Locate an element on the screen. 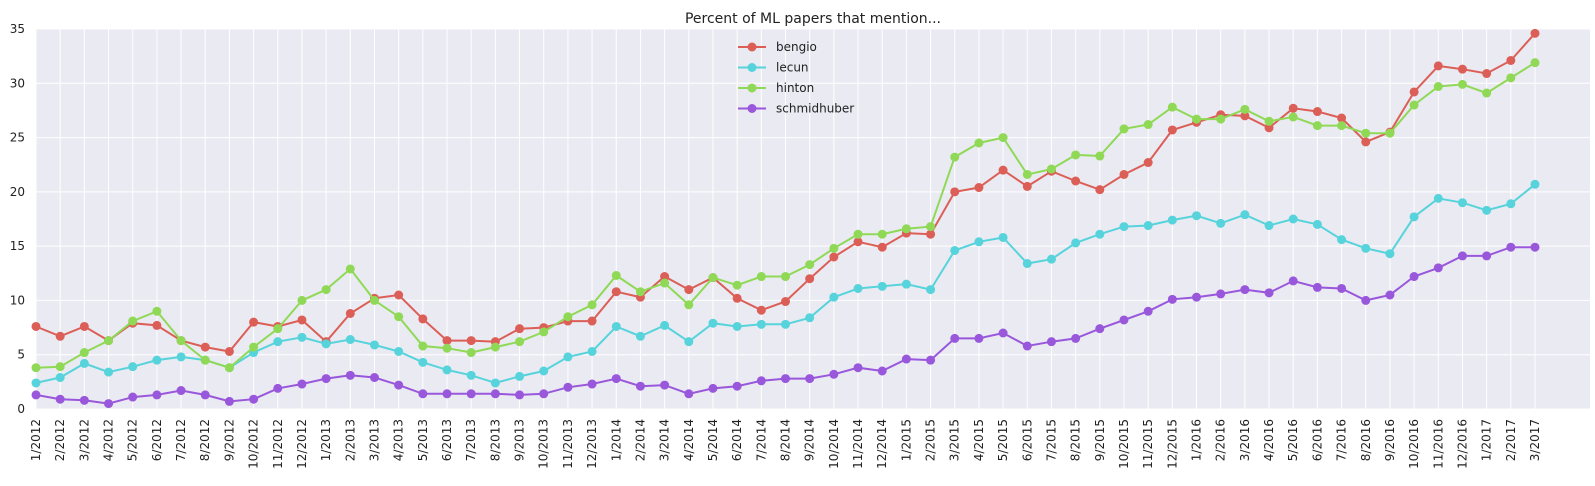 This screenshot has height=486, width=1595. x-tick-label: 1/2014 is located at coordinates (616, 440).